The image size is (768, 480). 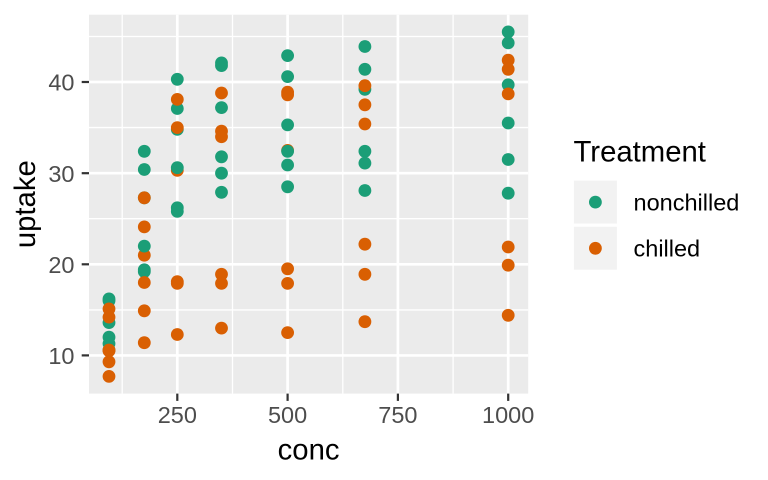 I want to click on svg-text: chilled, so click(x=667, y=249).